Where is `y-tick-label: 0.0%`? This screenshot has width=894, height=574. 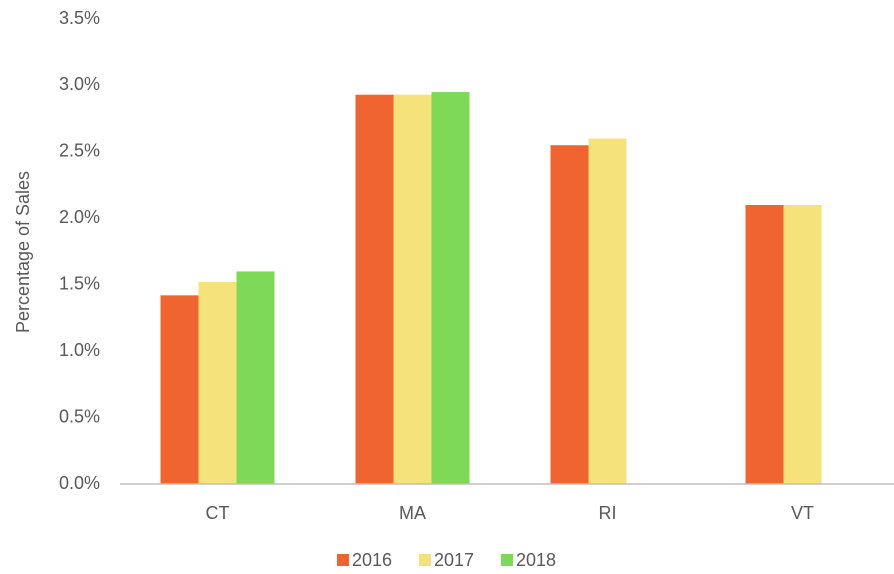
y-tick-label: 0.0% is located at coordinates (79, 483).